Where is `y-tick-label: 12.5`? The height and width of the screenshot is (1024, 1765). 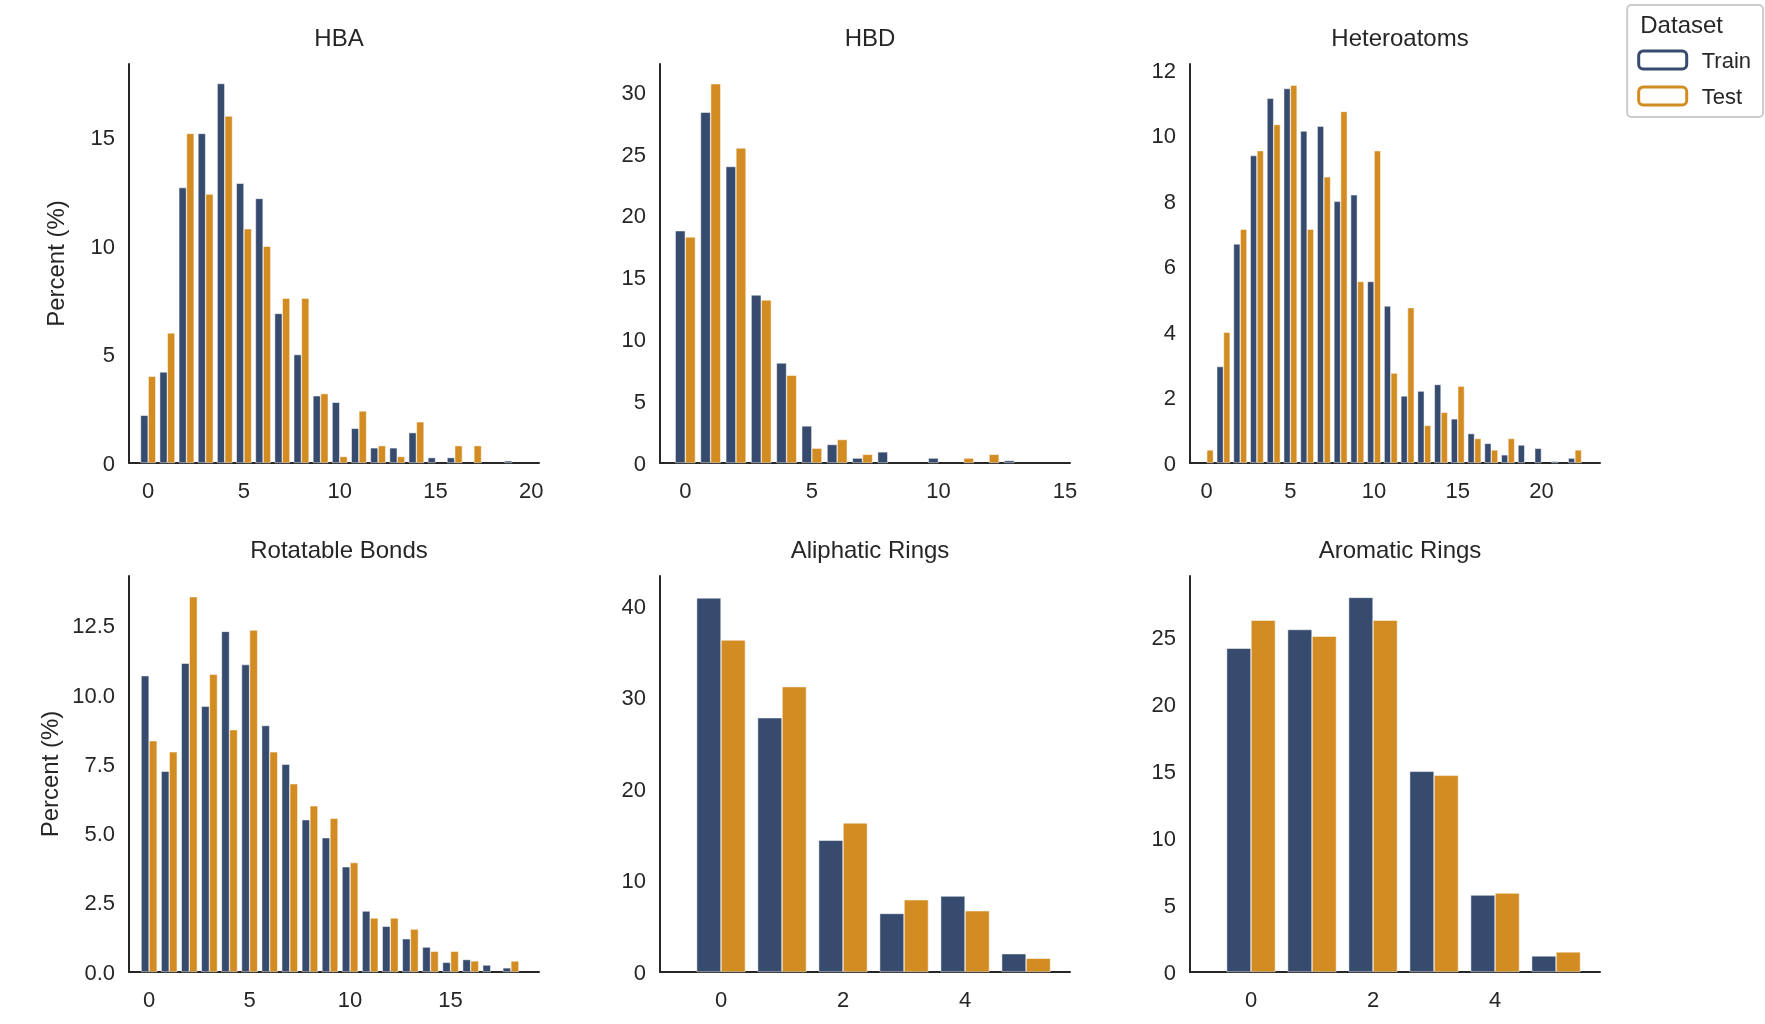 y-tick-label: 12.5 is located at coordinates (93, 626).